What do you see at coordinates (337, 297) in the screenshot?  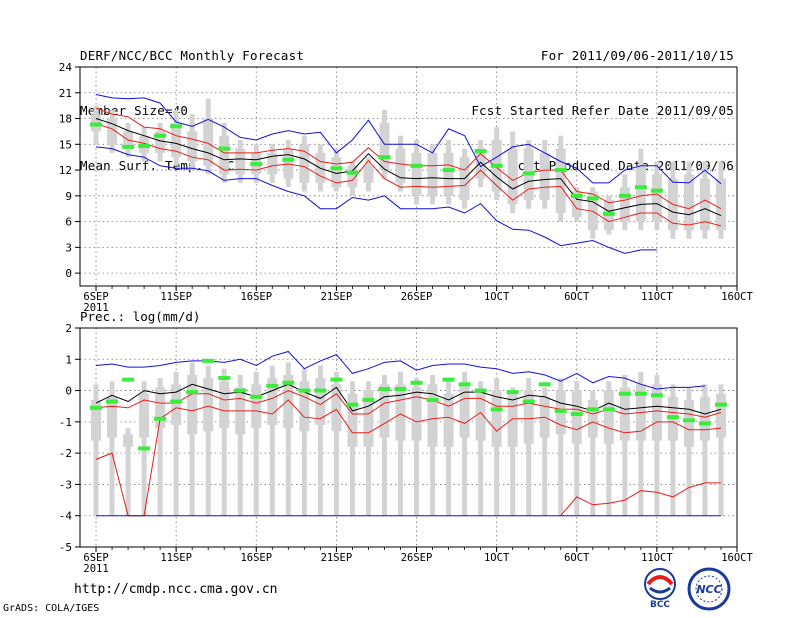 I see `x-tick-label: 21SEP` at bounding box center [337, 297].